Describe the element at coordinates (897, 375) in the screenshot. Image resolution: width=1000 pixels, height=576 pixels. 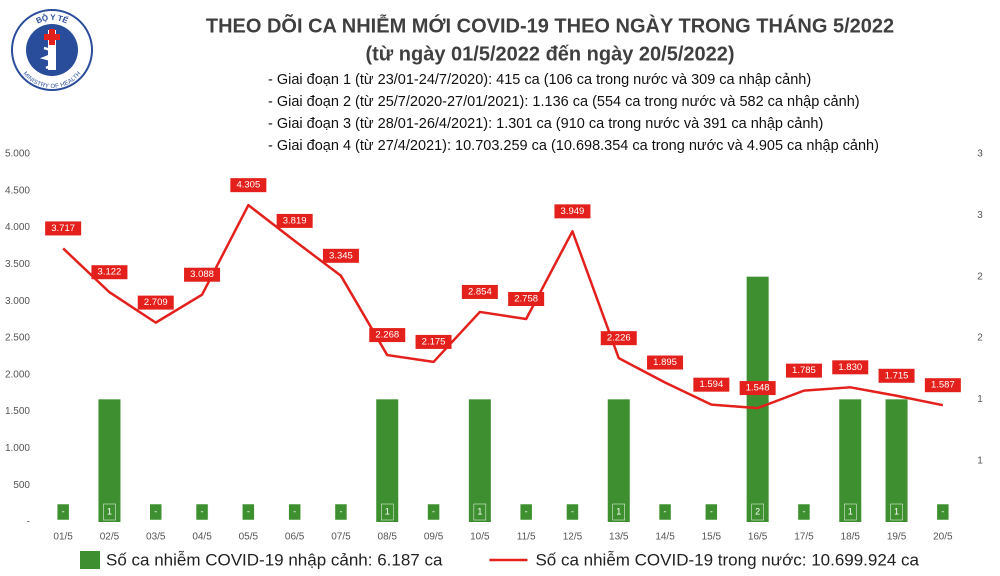
I see `line-label: 1.715` at that location.